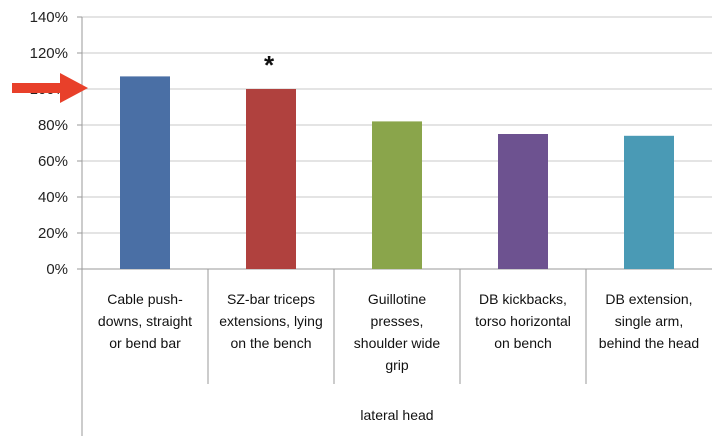 The image size is (712, 438). Describe the element at coordinates (49, 53) in the screenshot. I see `y-tick-label: 120%` at that location.